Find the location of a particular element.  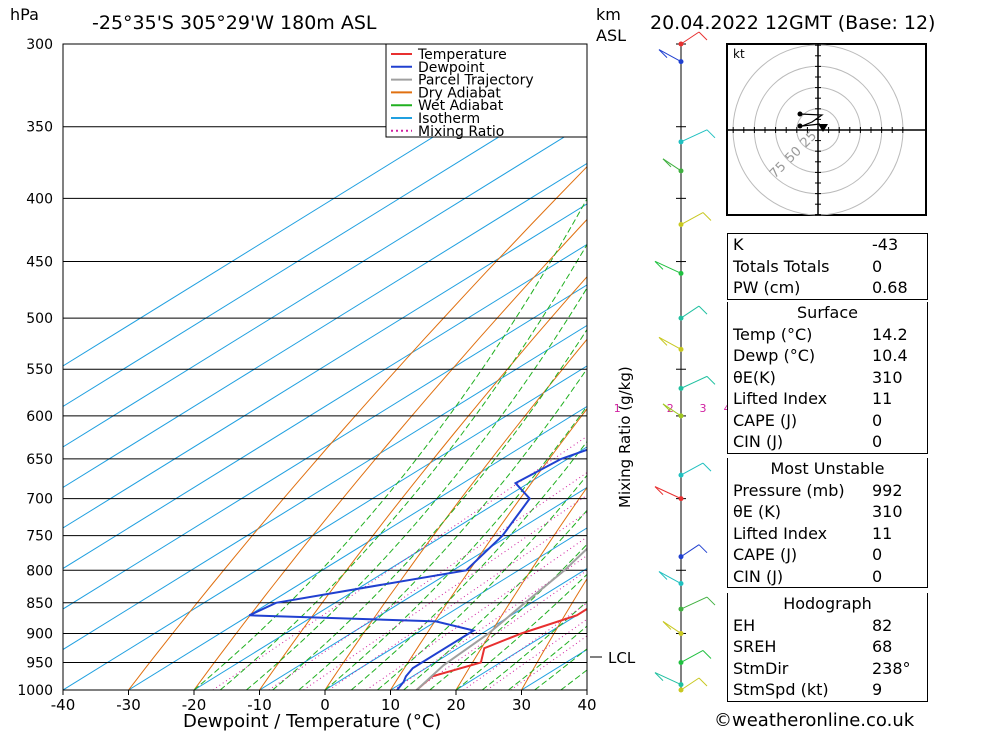

stat-row: θE (K) 310 is located at coordinates (827, 512).